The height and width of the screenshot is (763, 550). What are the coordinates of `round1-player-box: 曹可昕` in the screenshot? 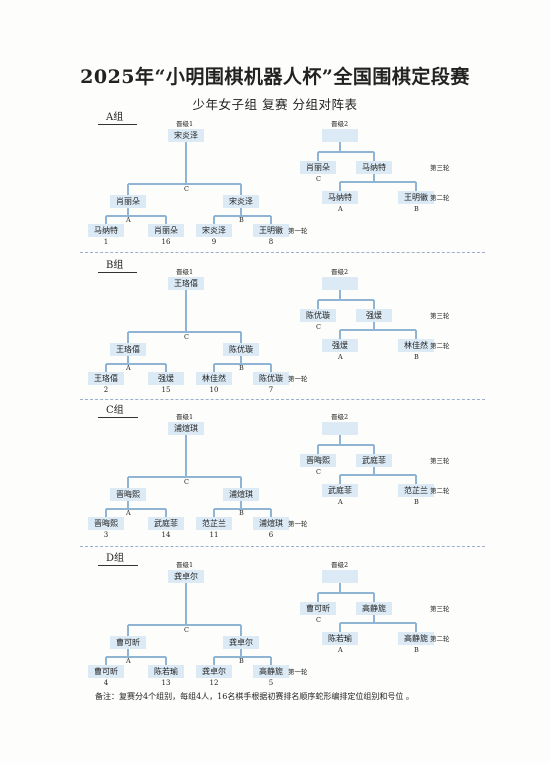 It's located at (106, 671).